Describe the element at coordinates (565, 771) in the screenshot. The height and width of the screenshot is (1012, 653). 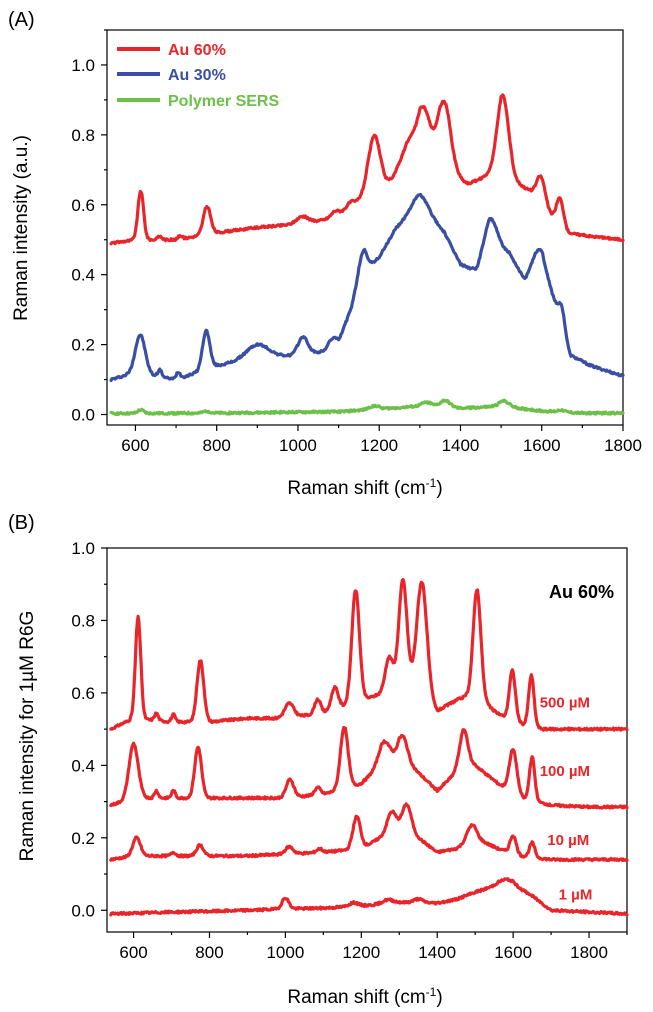
I see `panel-b-series-label: 100 µM` at that location.